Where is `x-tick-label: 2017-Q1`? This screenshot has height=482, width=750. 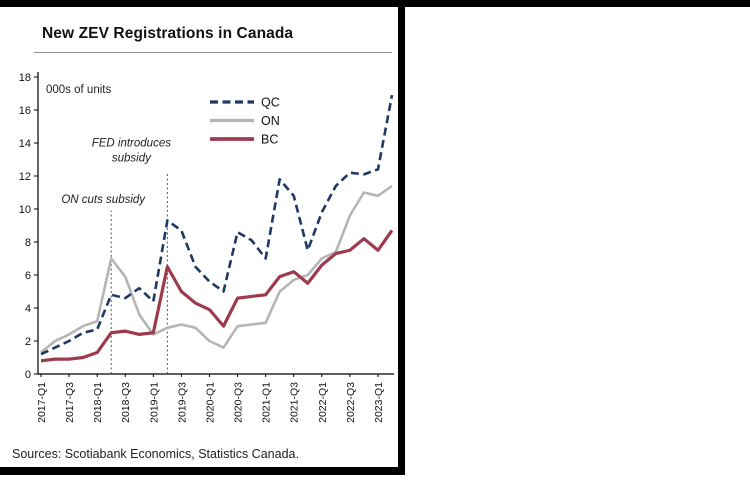 x-tick-label: 2017-Q1 is located at coordinates (42, 402).